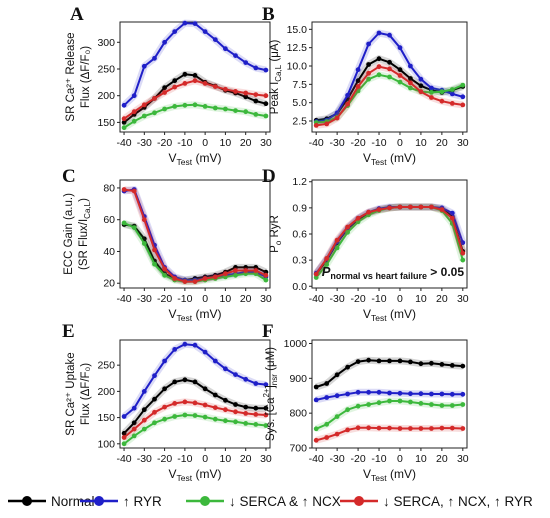 The width and height of the screenshot is (550, 518). What do you see at coordinates (268, 14) in the screenshot?
I see `panel-letter: B` at bounding box center [268, 14].